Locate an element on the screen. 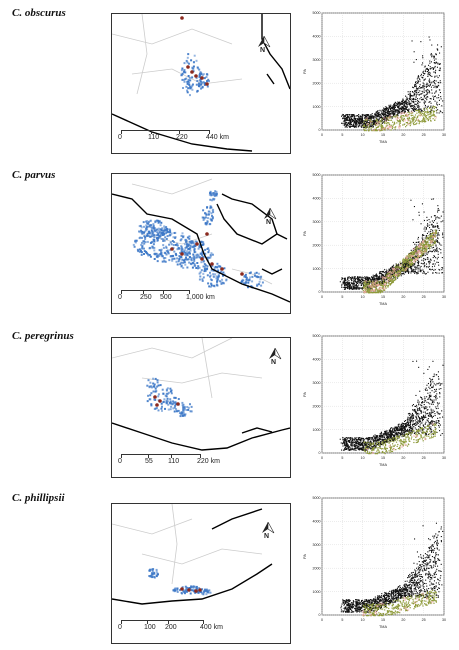  scale-bar: 0 110 220 440 km is located at coordinates (193, 141).